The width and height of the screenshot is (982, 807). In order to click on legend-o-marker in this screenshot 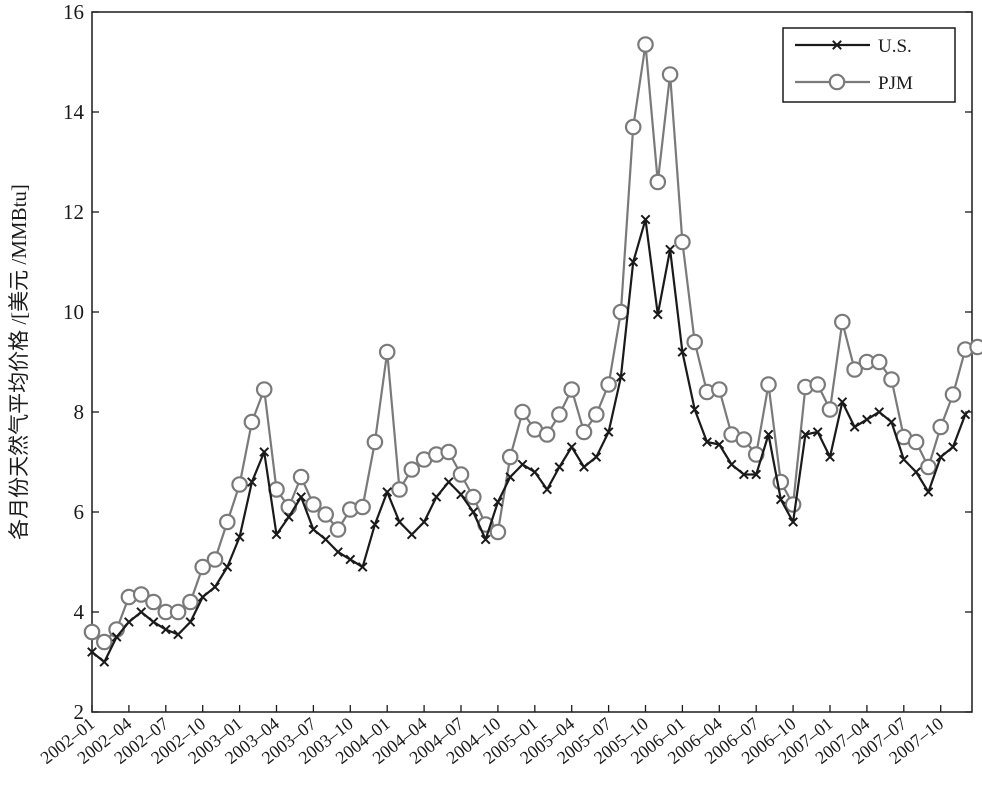, I will do `click(837, 82)`.